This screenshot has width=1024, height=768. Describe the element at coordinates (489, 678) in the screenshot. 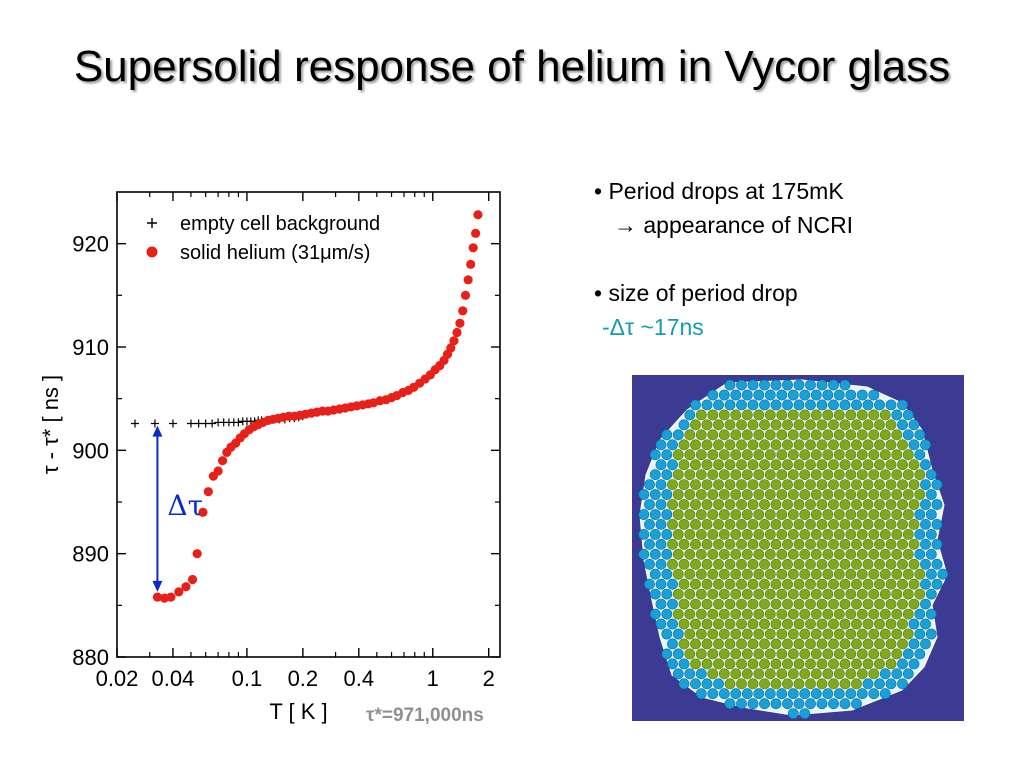

I see `x-tick-label: 2` at that location.